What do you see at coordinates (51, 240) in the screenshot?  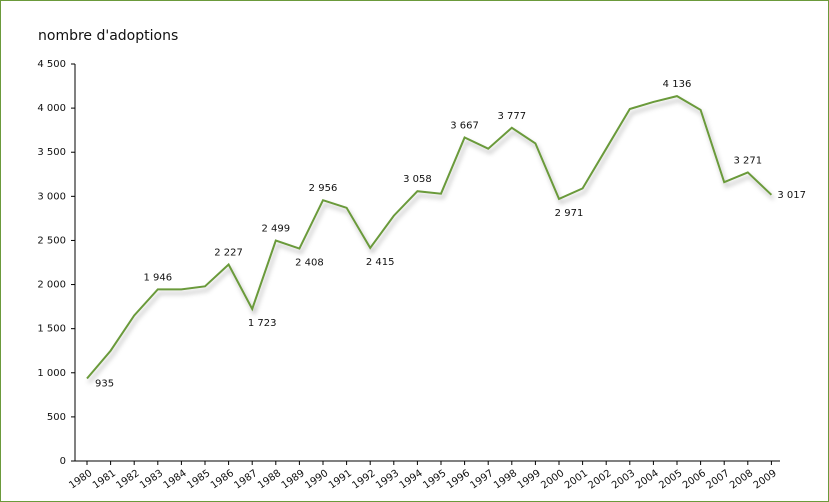 I see `y-tick-label: 2 500` at bounding box center [51, 240].